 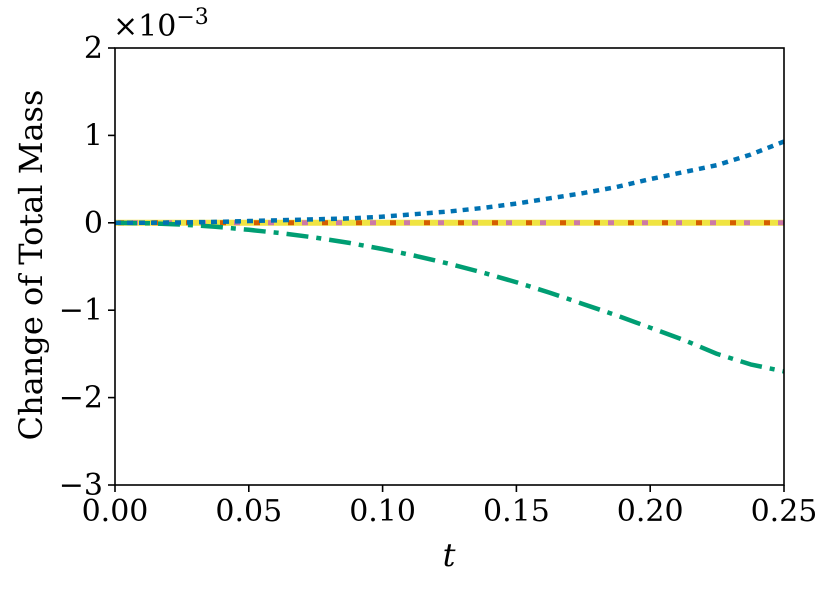 What do you see at coordinates (161, 24) in the screenshot?
I see `y-scale-label: ×10⁻³` at bounding box center [161, 24].